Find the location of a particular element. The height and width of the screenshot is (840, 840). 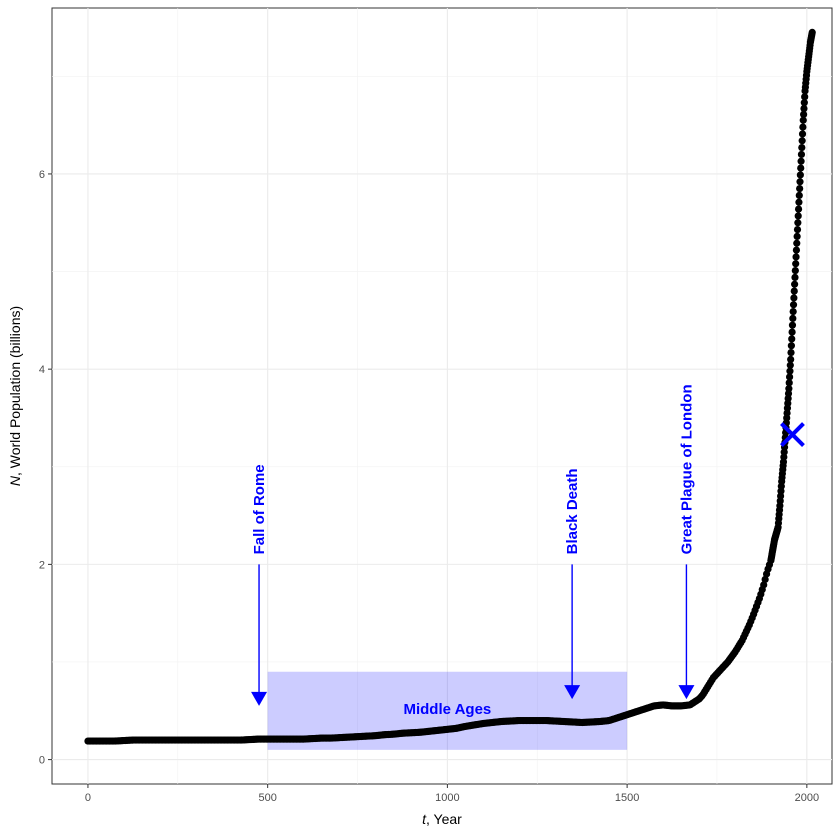

event-label: Great Plague of London is located at coordinates (686, 469).